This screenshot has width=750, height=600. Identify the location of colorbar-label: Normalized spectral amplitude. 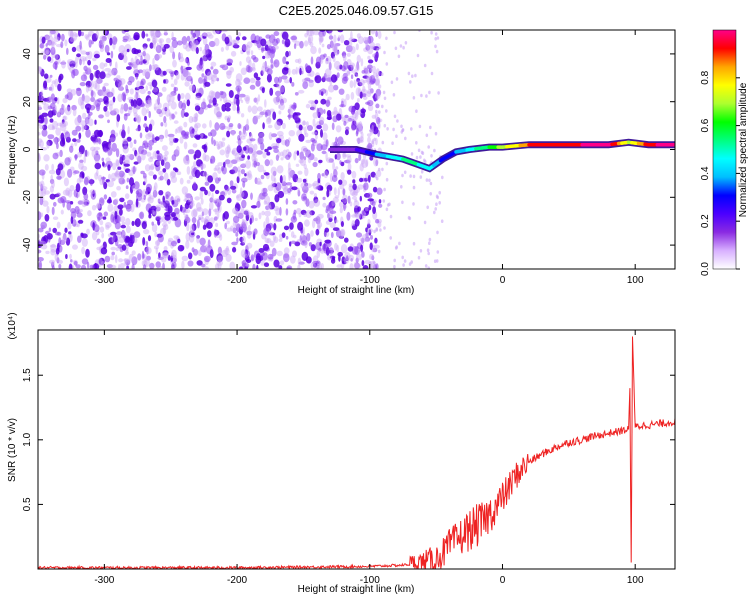
(743, 149).